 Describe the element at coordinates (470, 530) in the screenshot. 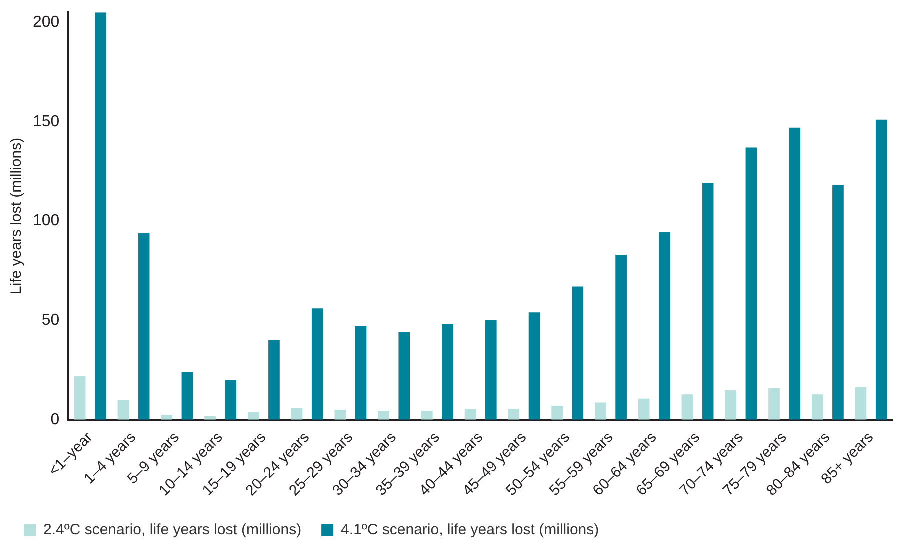

I see `legend-label: 4.1ºC scenario, life years lost (millions)` at that location.